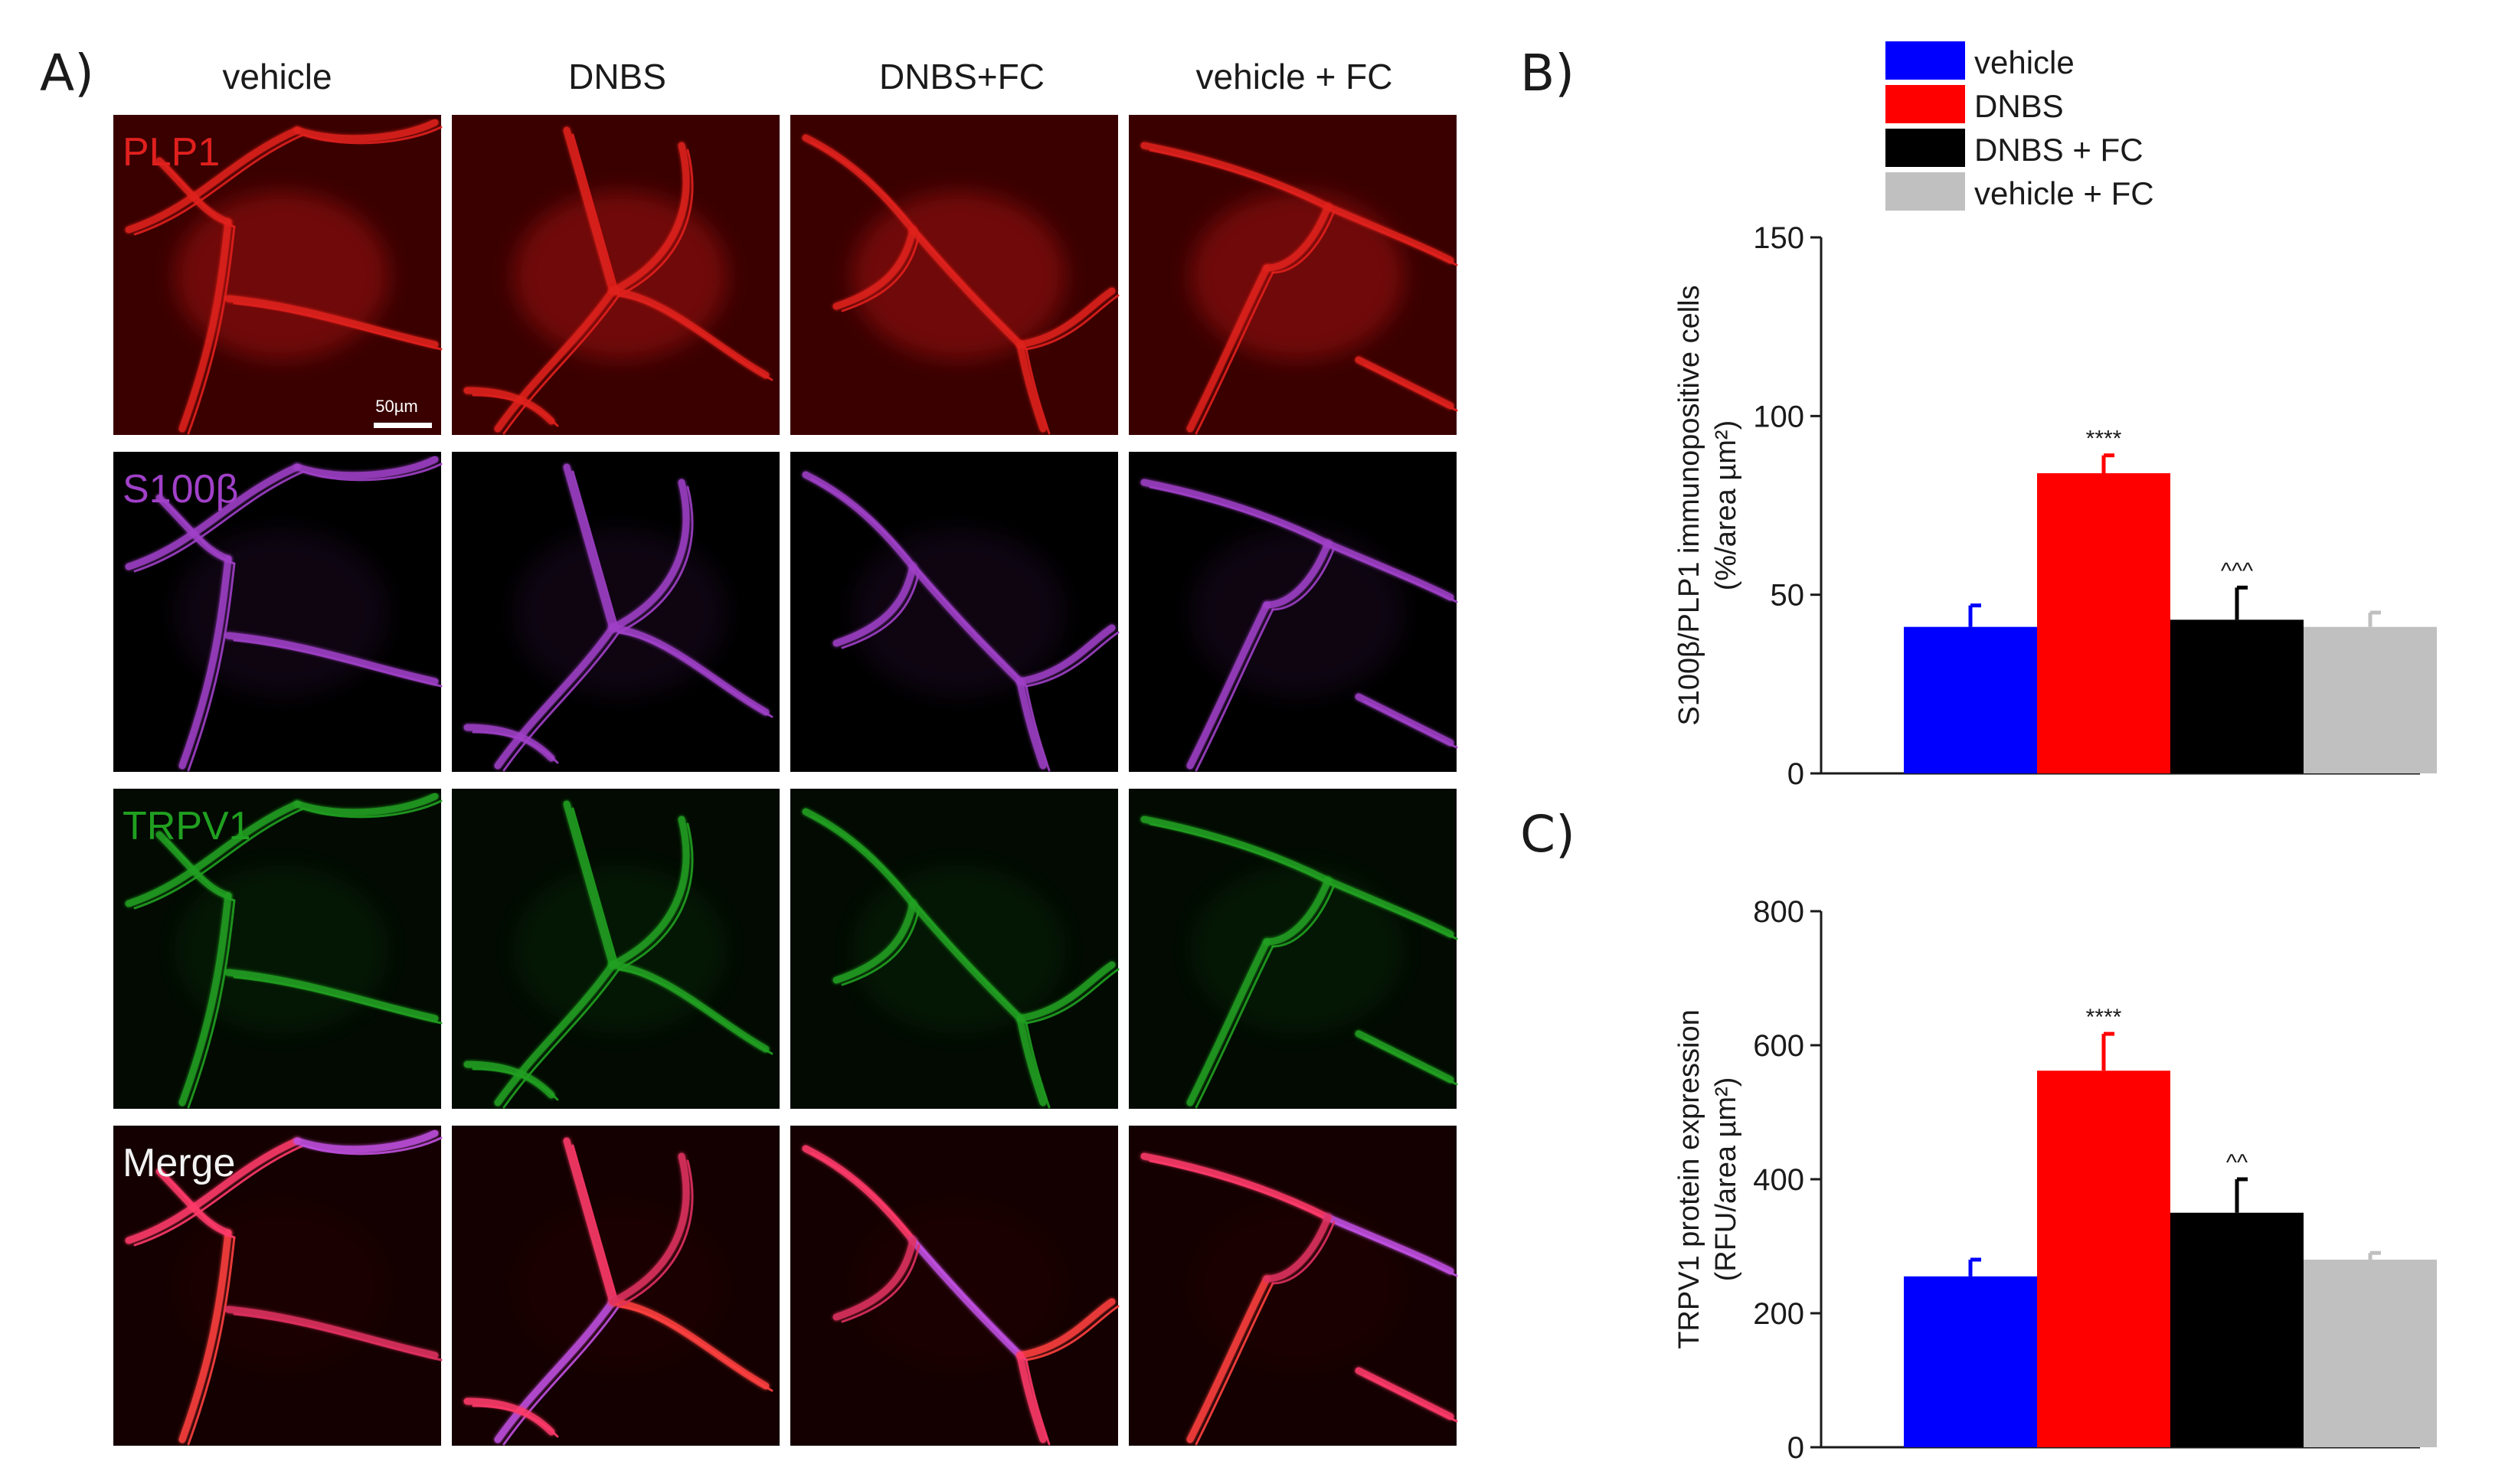 Image resolution: width=2518 pixels, height=1484 pixels. Describe the element at coordinates (67, 73) in the screenshot. I see `panel-a-letter: A)` at that location.